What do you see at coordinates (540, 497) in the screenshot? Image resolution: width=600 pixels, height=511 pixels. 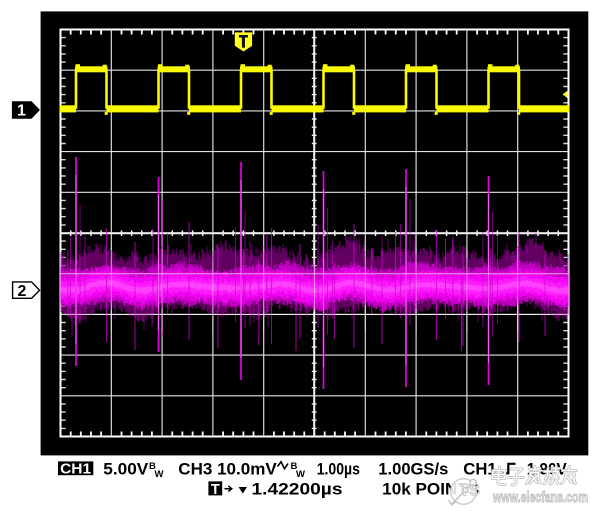 I see `svg-text: www.elecfans.com` at bounding box center [540, 497].